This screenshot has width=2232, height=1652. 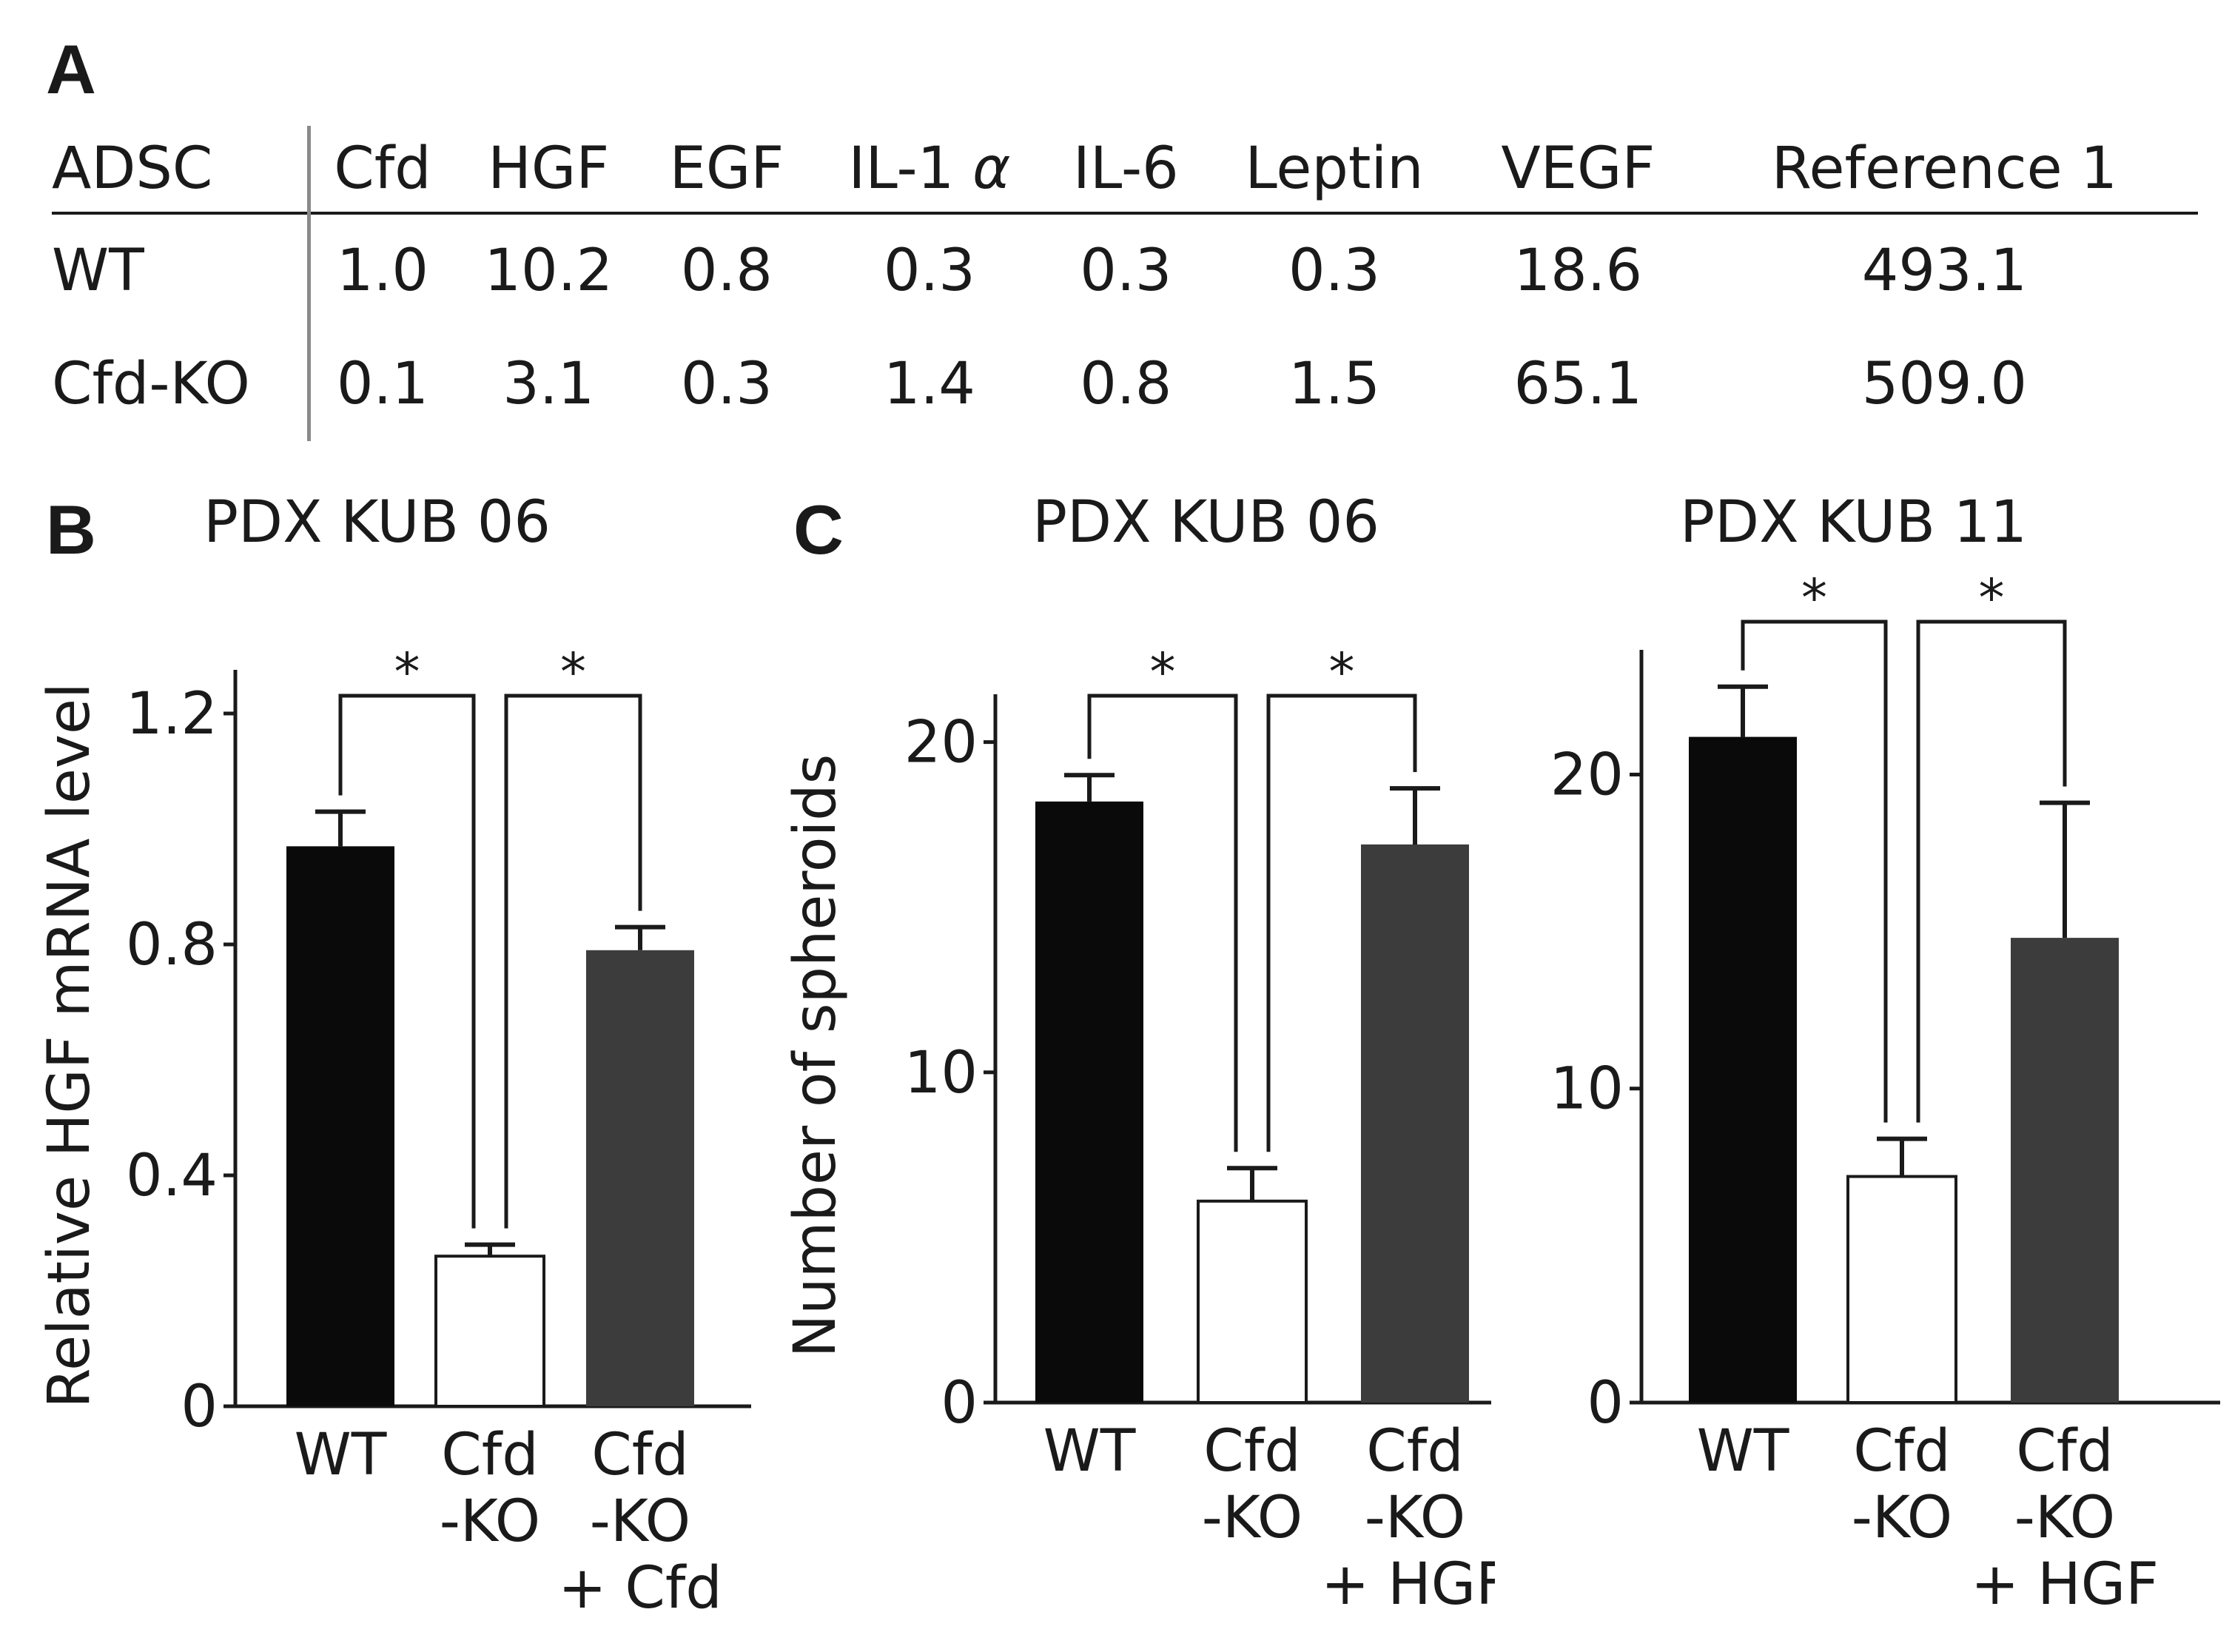 I want to click on table-corner-label: ADSC, so click(x=181, y=170).